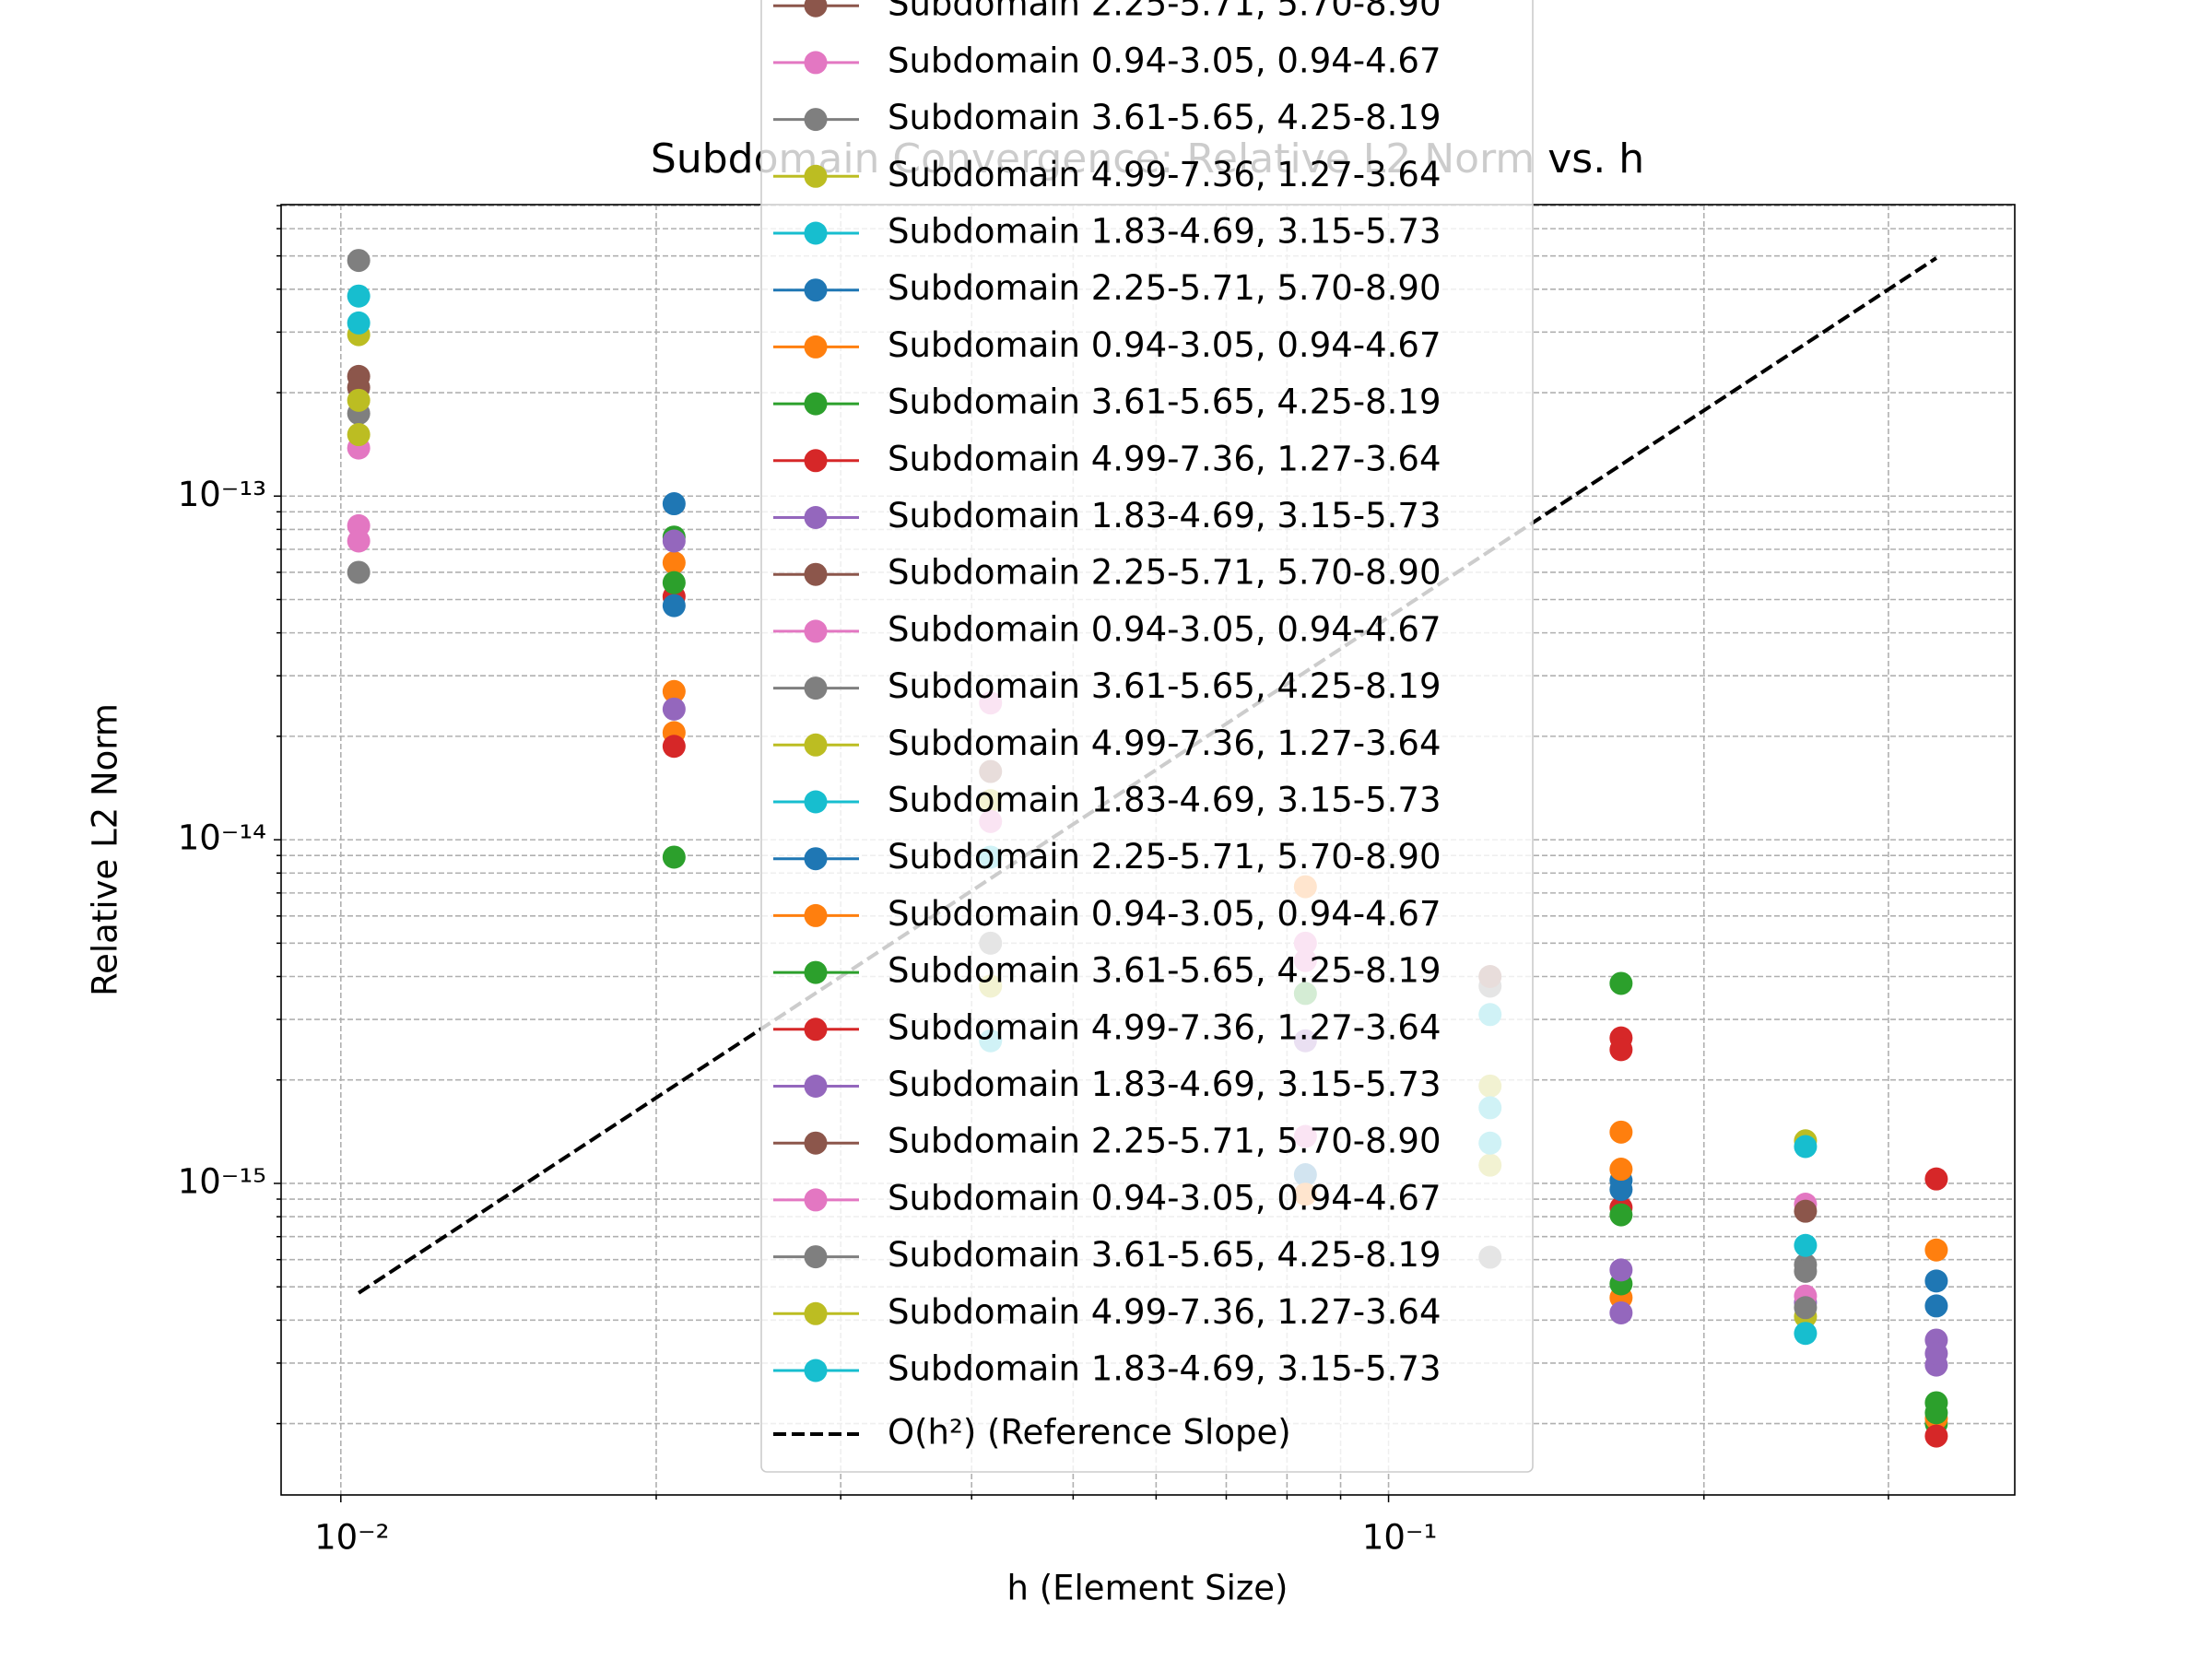 The height and width of the screenshot is (1659, 2212). I want to click on y-tick-label: 10⁻¹³, so click(222, 494).